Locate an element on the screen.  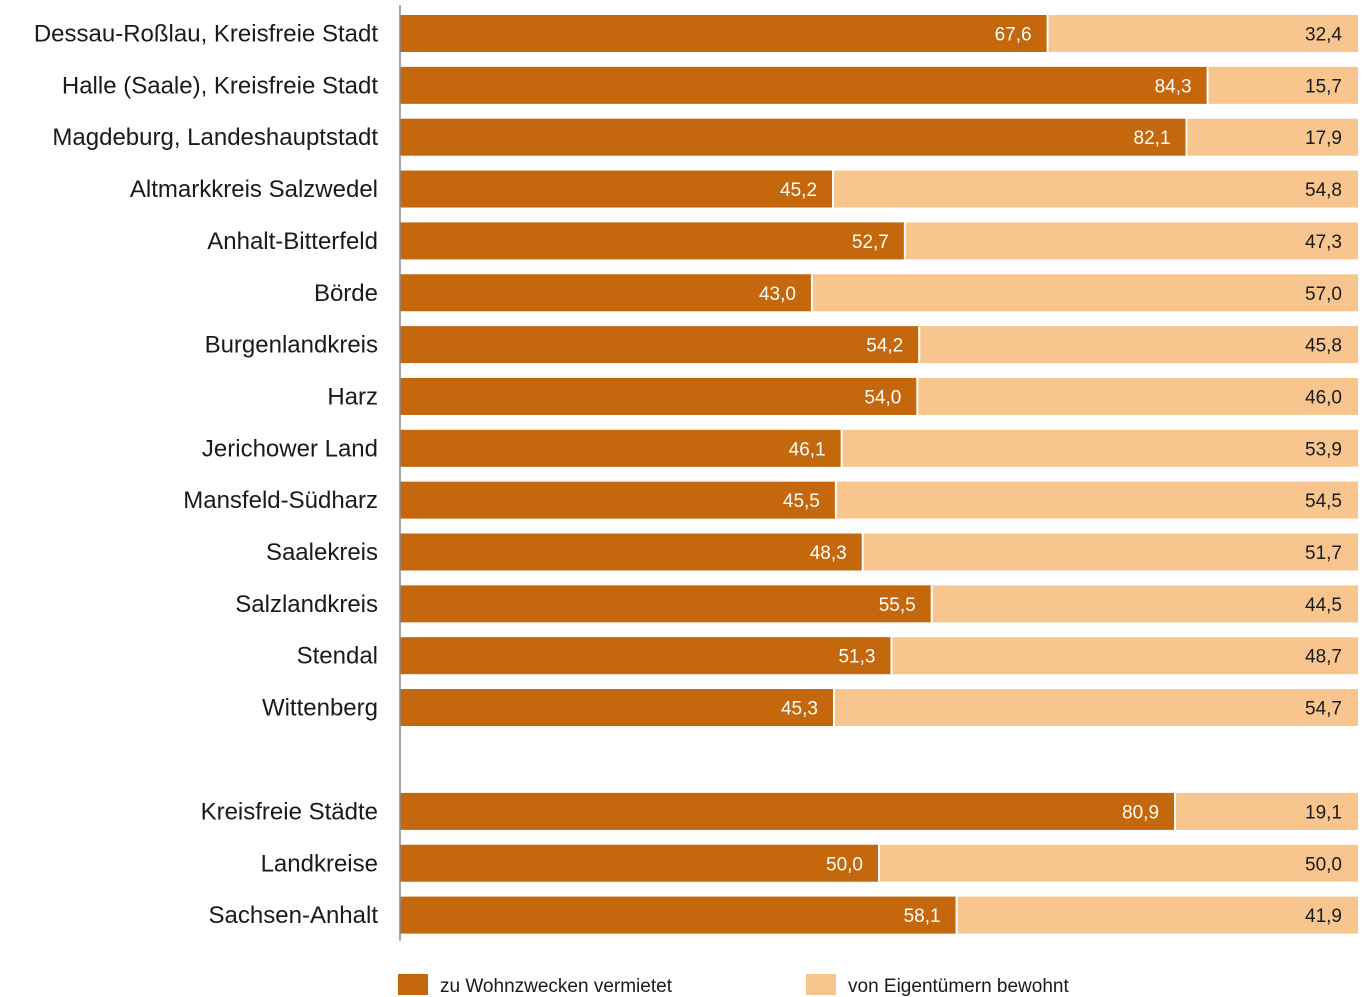
category-label: Jerichower Land is located at coordinates (290, 448).